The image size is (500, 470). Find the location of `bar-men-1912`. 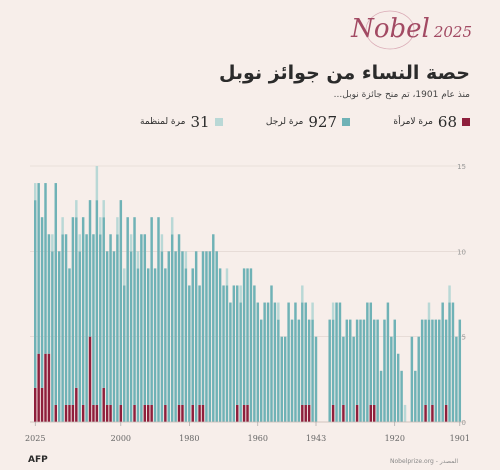

bar-men-1912 is located at coordinates (422, 370).